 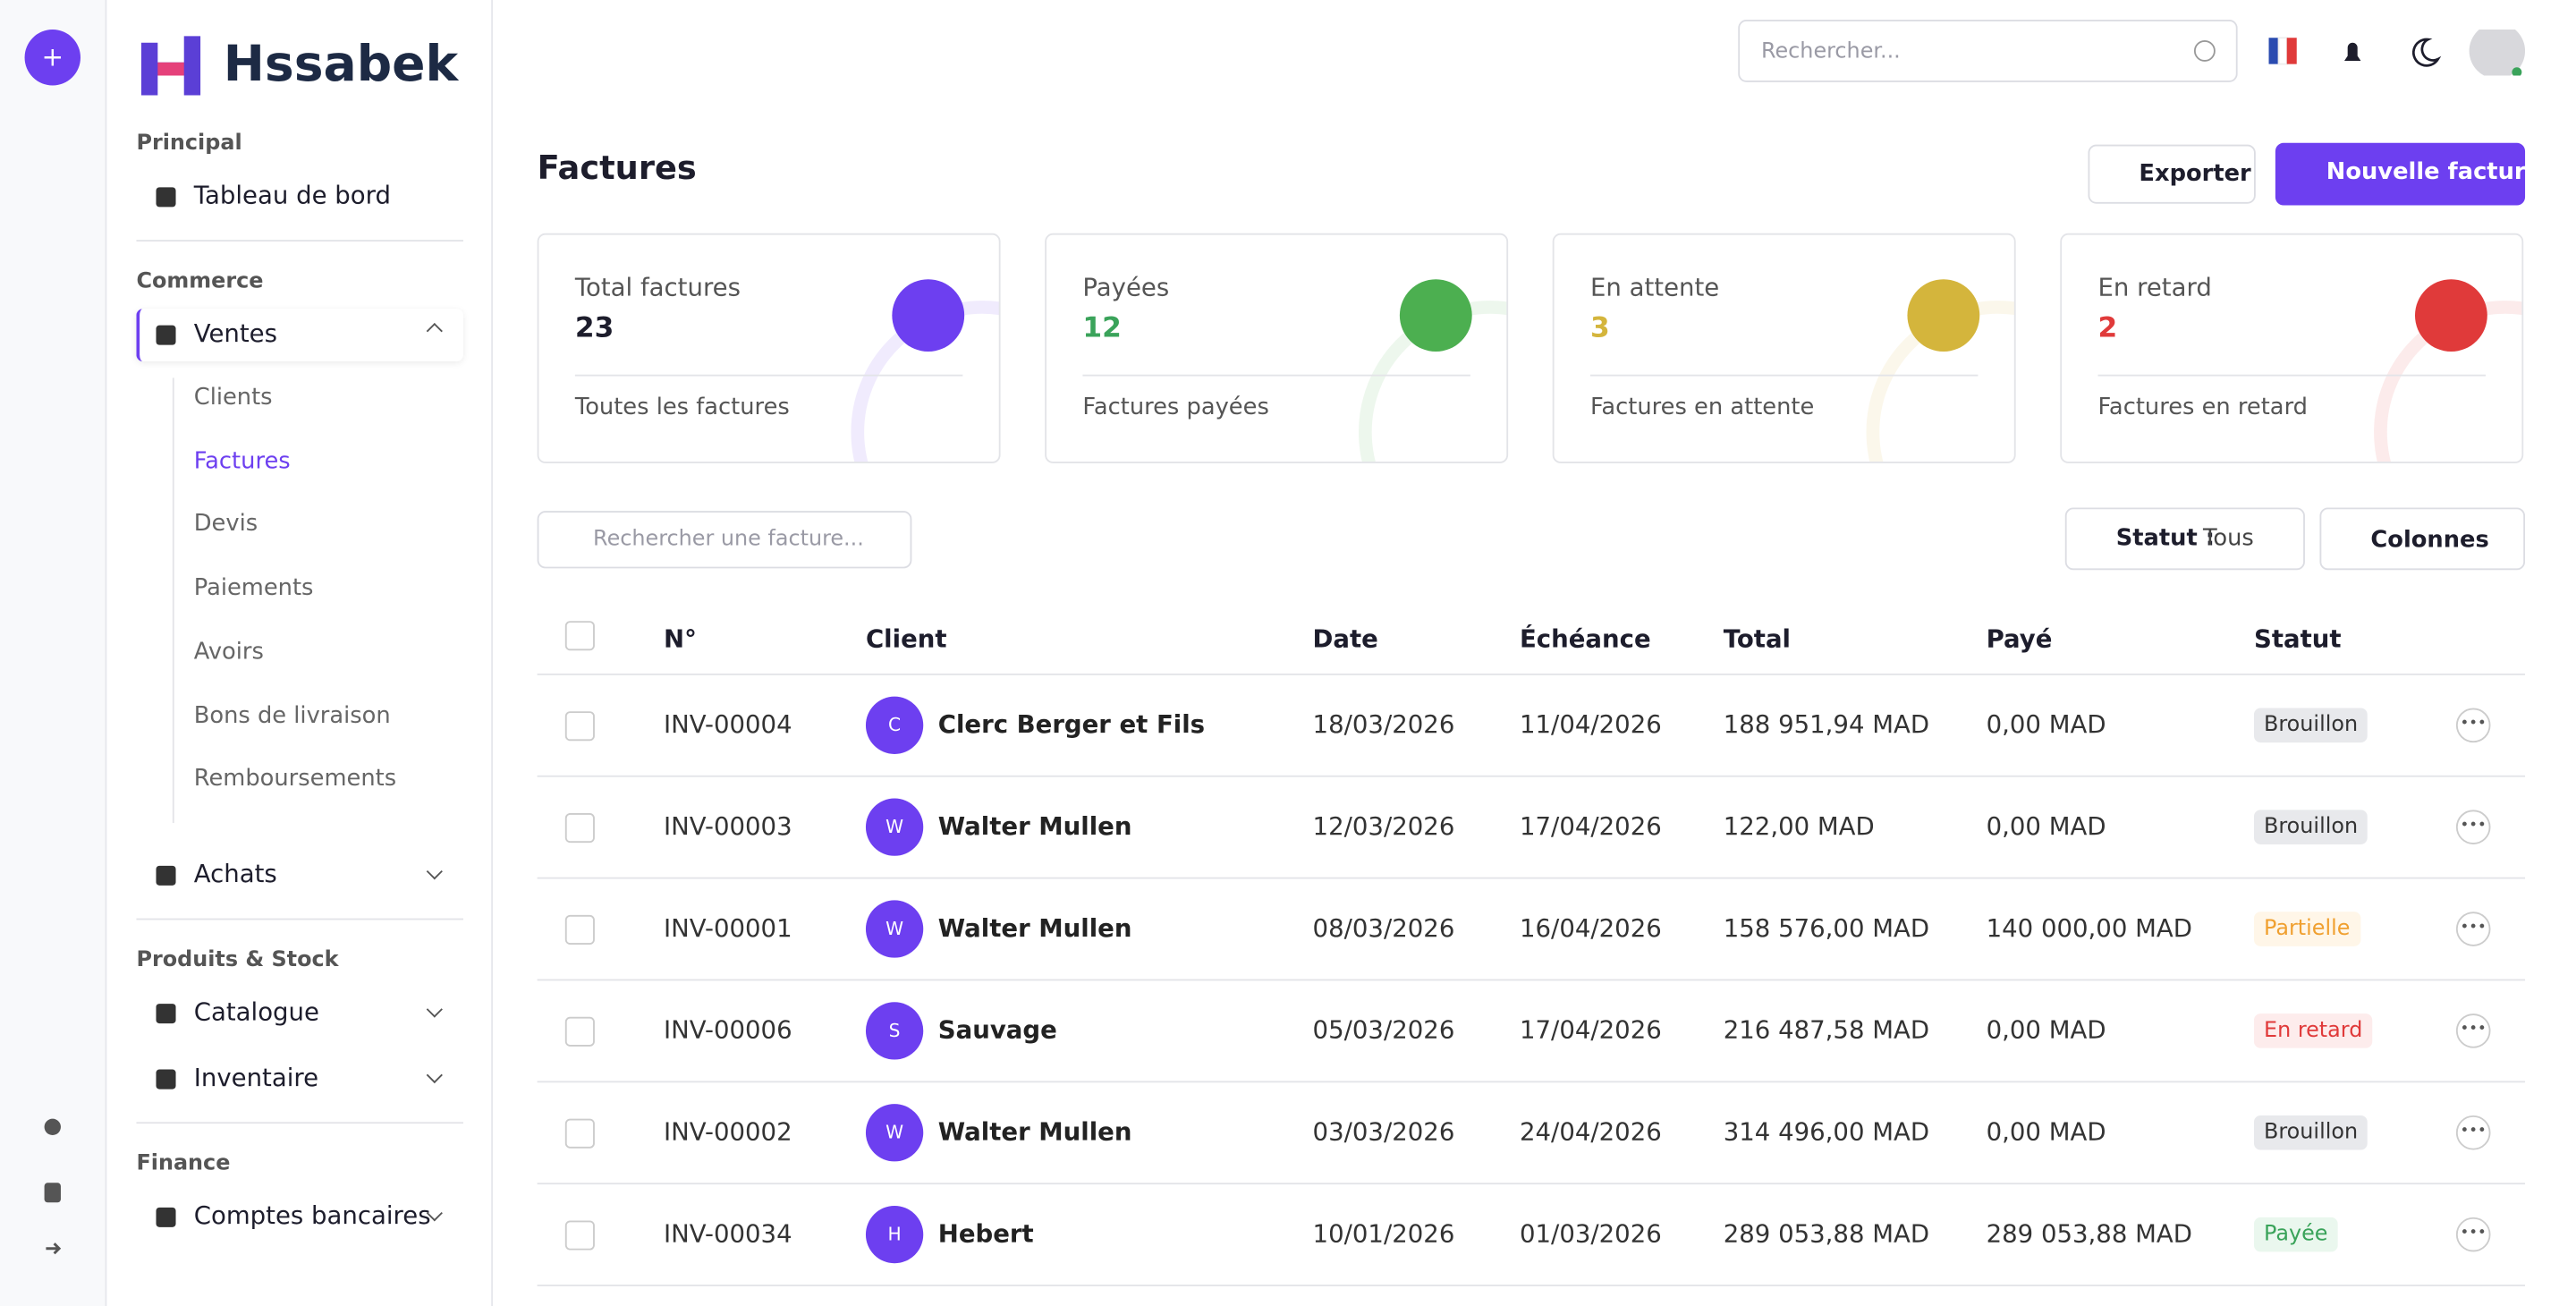 I want to click on nav-item: Inventaire, so click(x=256, y=1078).